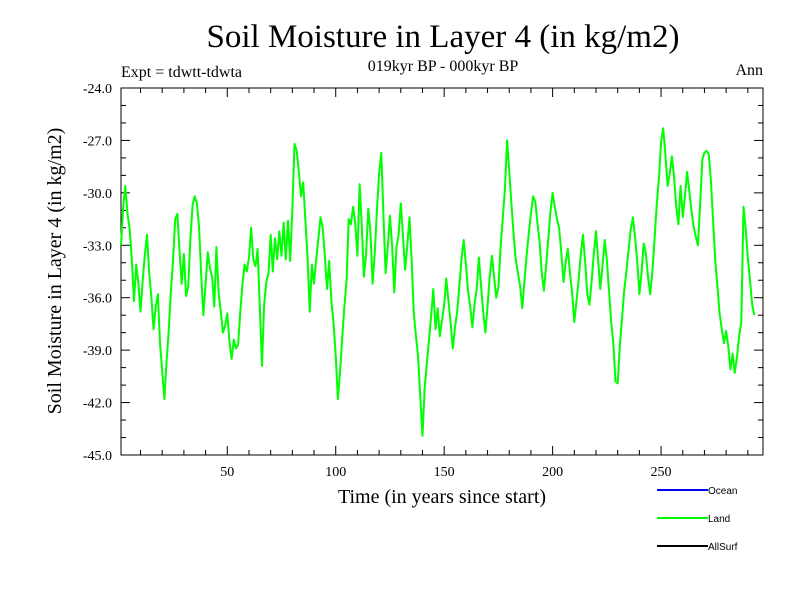  What do you see at coordinates (97, 246) in the screenshot?
I see `y-tick-label: -33.0` at bounding box center [97, 246].